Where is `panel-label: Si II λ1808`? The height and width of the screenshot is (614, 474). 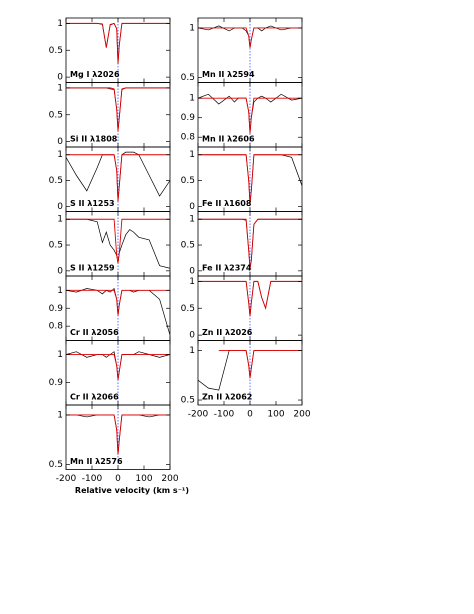 panel-label: Si II λ1808 is located at coordinates (94, 139).